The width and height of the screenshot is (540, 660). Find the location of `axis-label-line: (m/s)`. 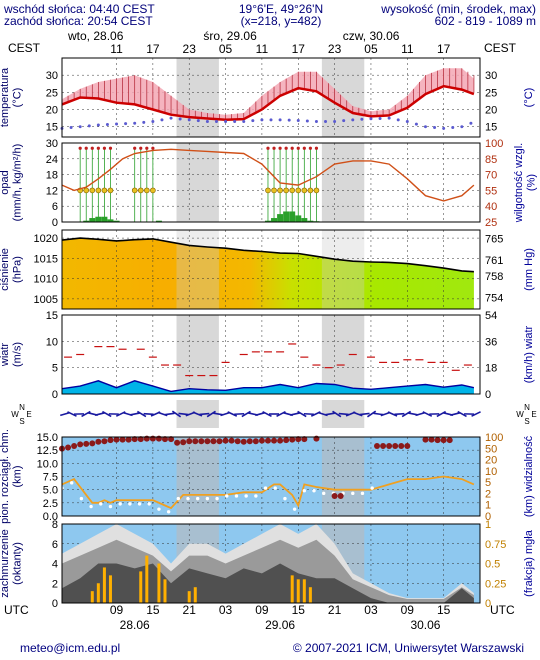

axis-label-line: (m/s) is located at coordinates (18, 354).